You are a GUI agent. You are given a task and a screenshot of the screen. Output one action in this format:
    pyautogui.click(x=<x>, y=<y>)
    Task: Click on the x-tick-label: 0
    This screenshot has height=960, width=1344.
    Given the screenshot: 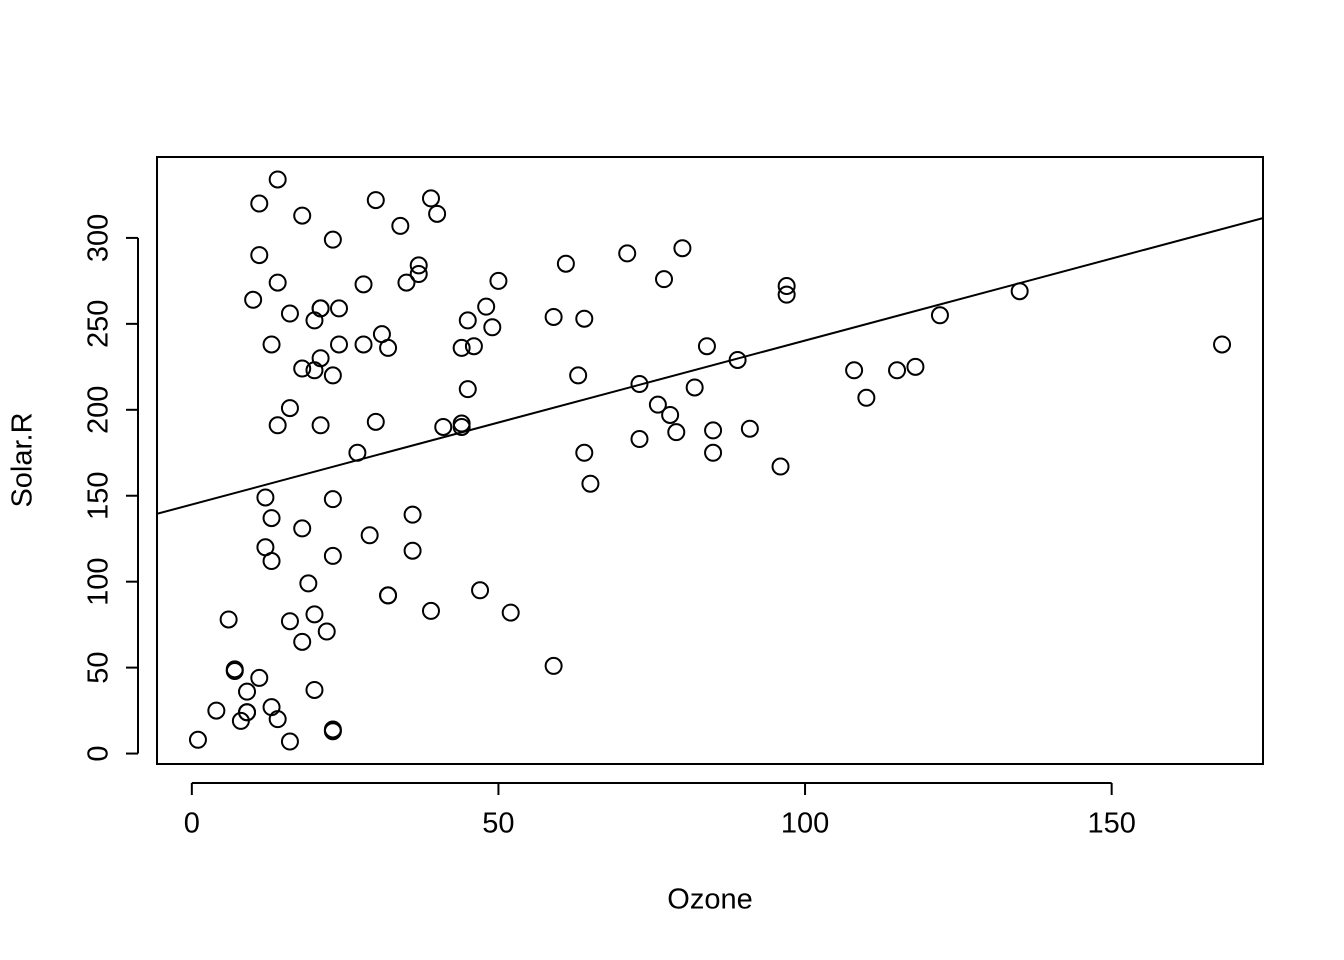 What is the action you would take?
    pyautogui.click(x=192, y=824)
    